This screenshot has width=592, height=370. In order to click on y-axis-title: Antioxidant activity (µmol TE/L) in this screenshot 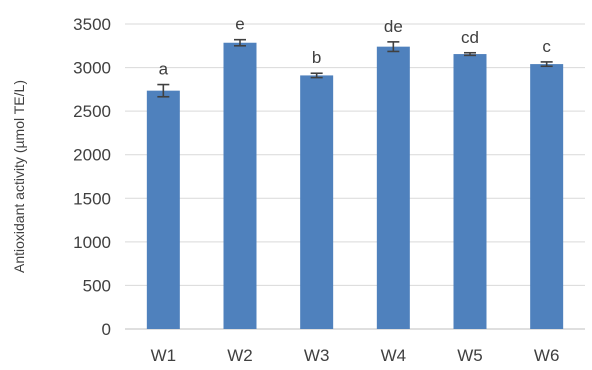, I will do `click(19, 176)`.